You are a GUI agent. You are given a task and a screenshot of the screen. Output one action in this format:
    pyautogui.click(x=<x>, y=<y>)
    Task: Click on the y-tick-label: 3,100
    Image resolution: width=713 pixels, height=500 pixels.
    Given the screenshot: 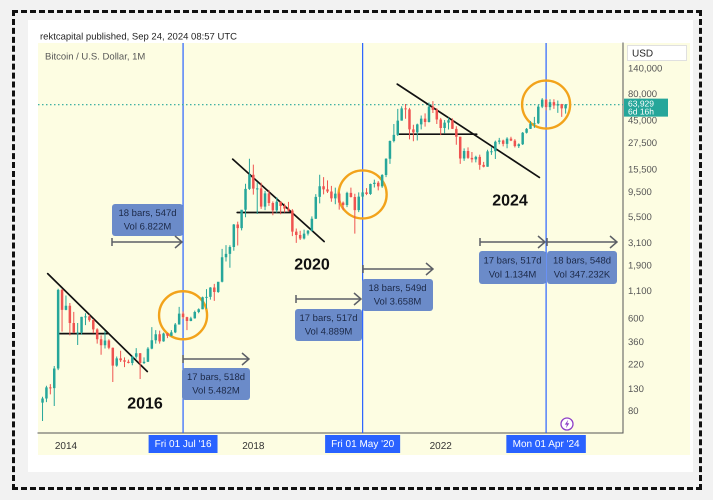 What is the action you would take?
    pyautogui.click(x=640, y=244)
    